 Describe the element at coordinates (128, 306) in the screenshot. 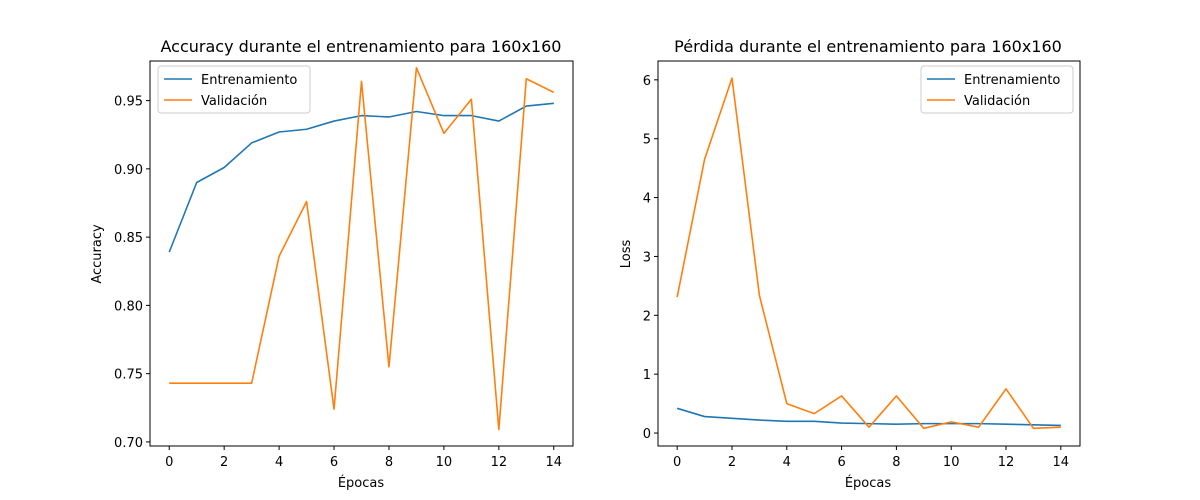

I see `y-tick-label: 0.80` at that location.